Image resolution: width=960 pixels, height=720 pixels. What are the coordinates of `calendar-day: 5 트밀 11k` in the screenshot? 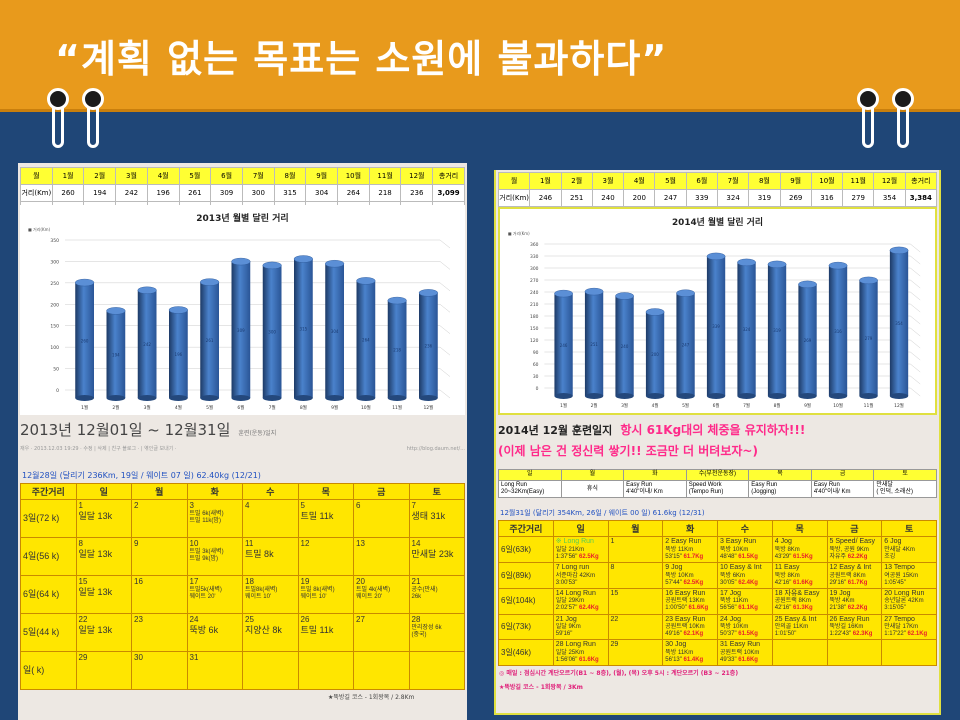 It's located at (325, 518).